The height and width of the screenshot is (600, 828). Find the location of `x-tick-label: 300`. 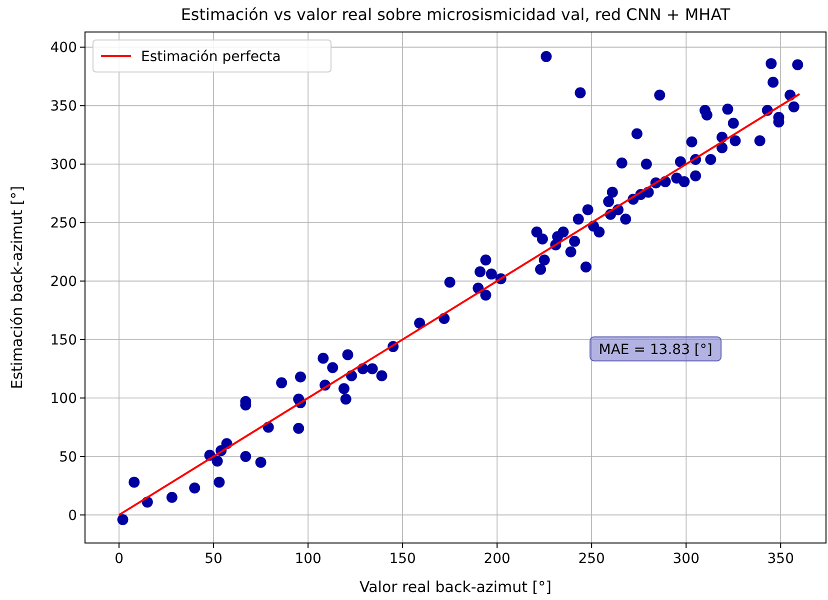

x-tick-label: 300 is located at coordinates (686, 559).